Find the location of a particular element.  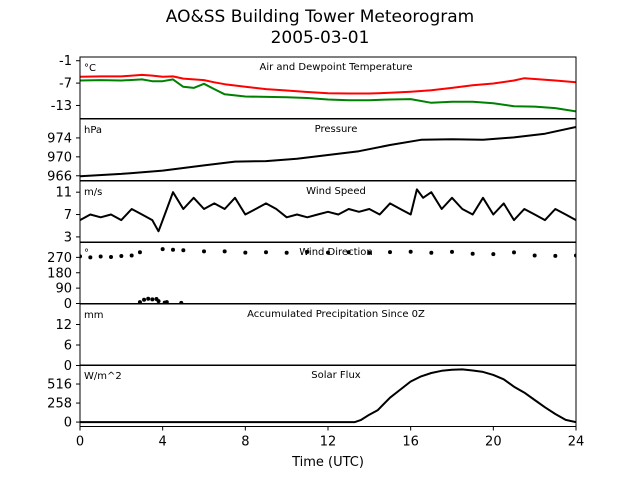

x-tick-label: 8 is located at coordinates (245, 442).